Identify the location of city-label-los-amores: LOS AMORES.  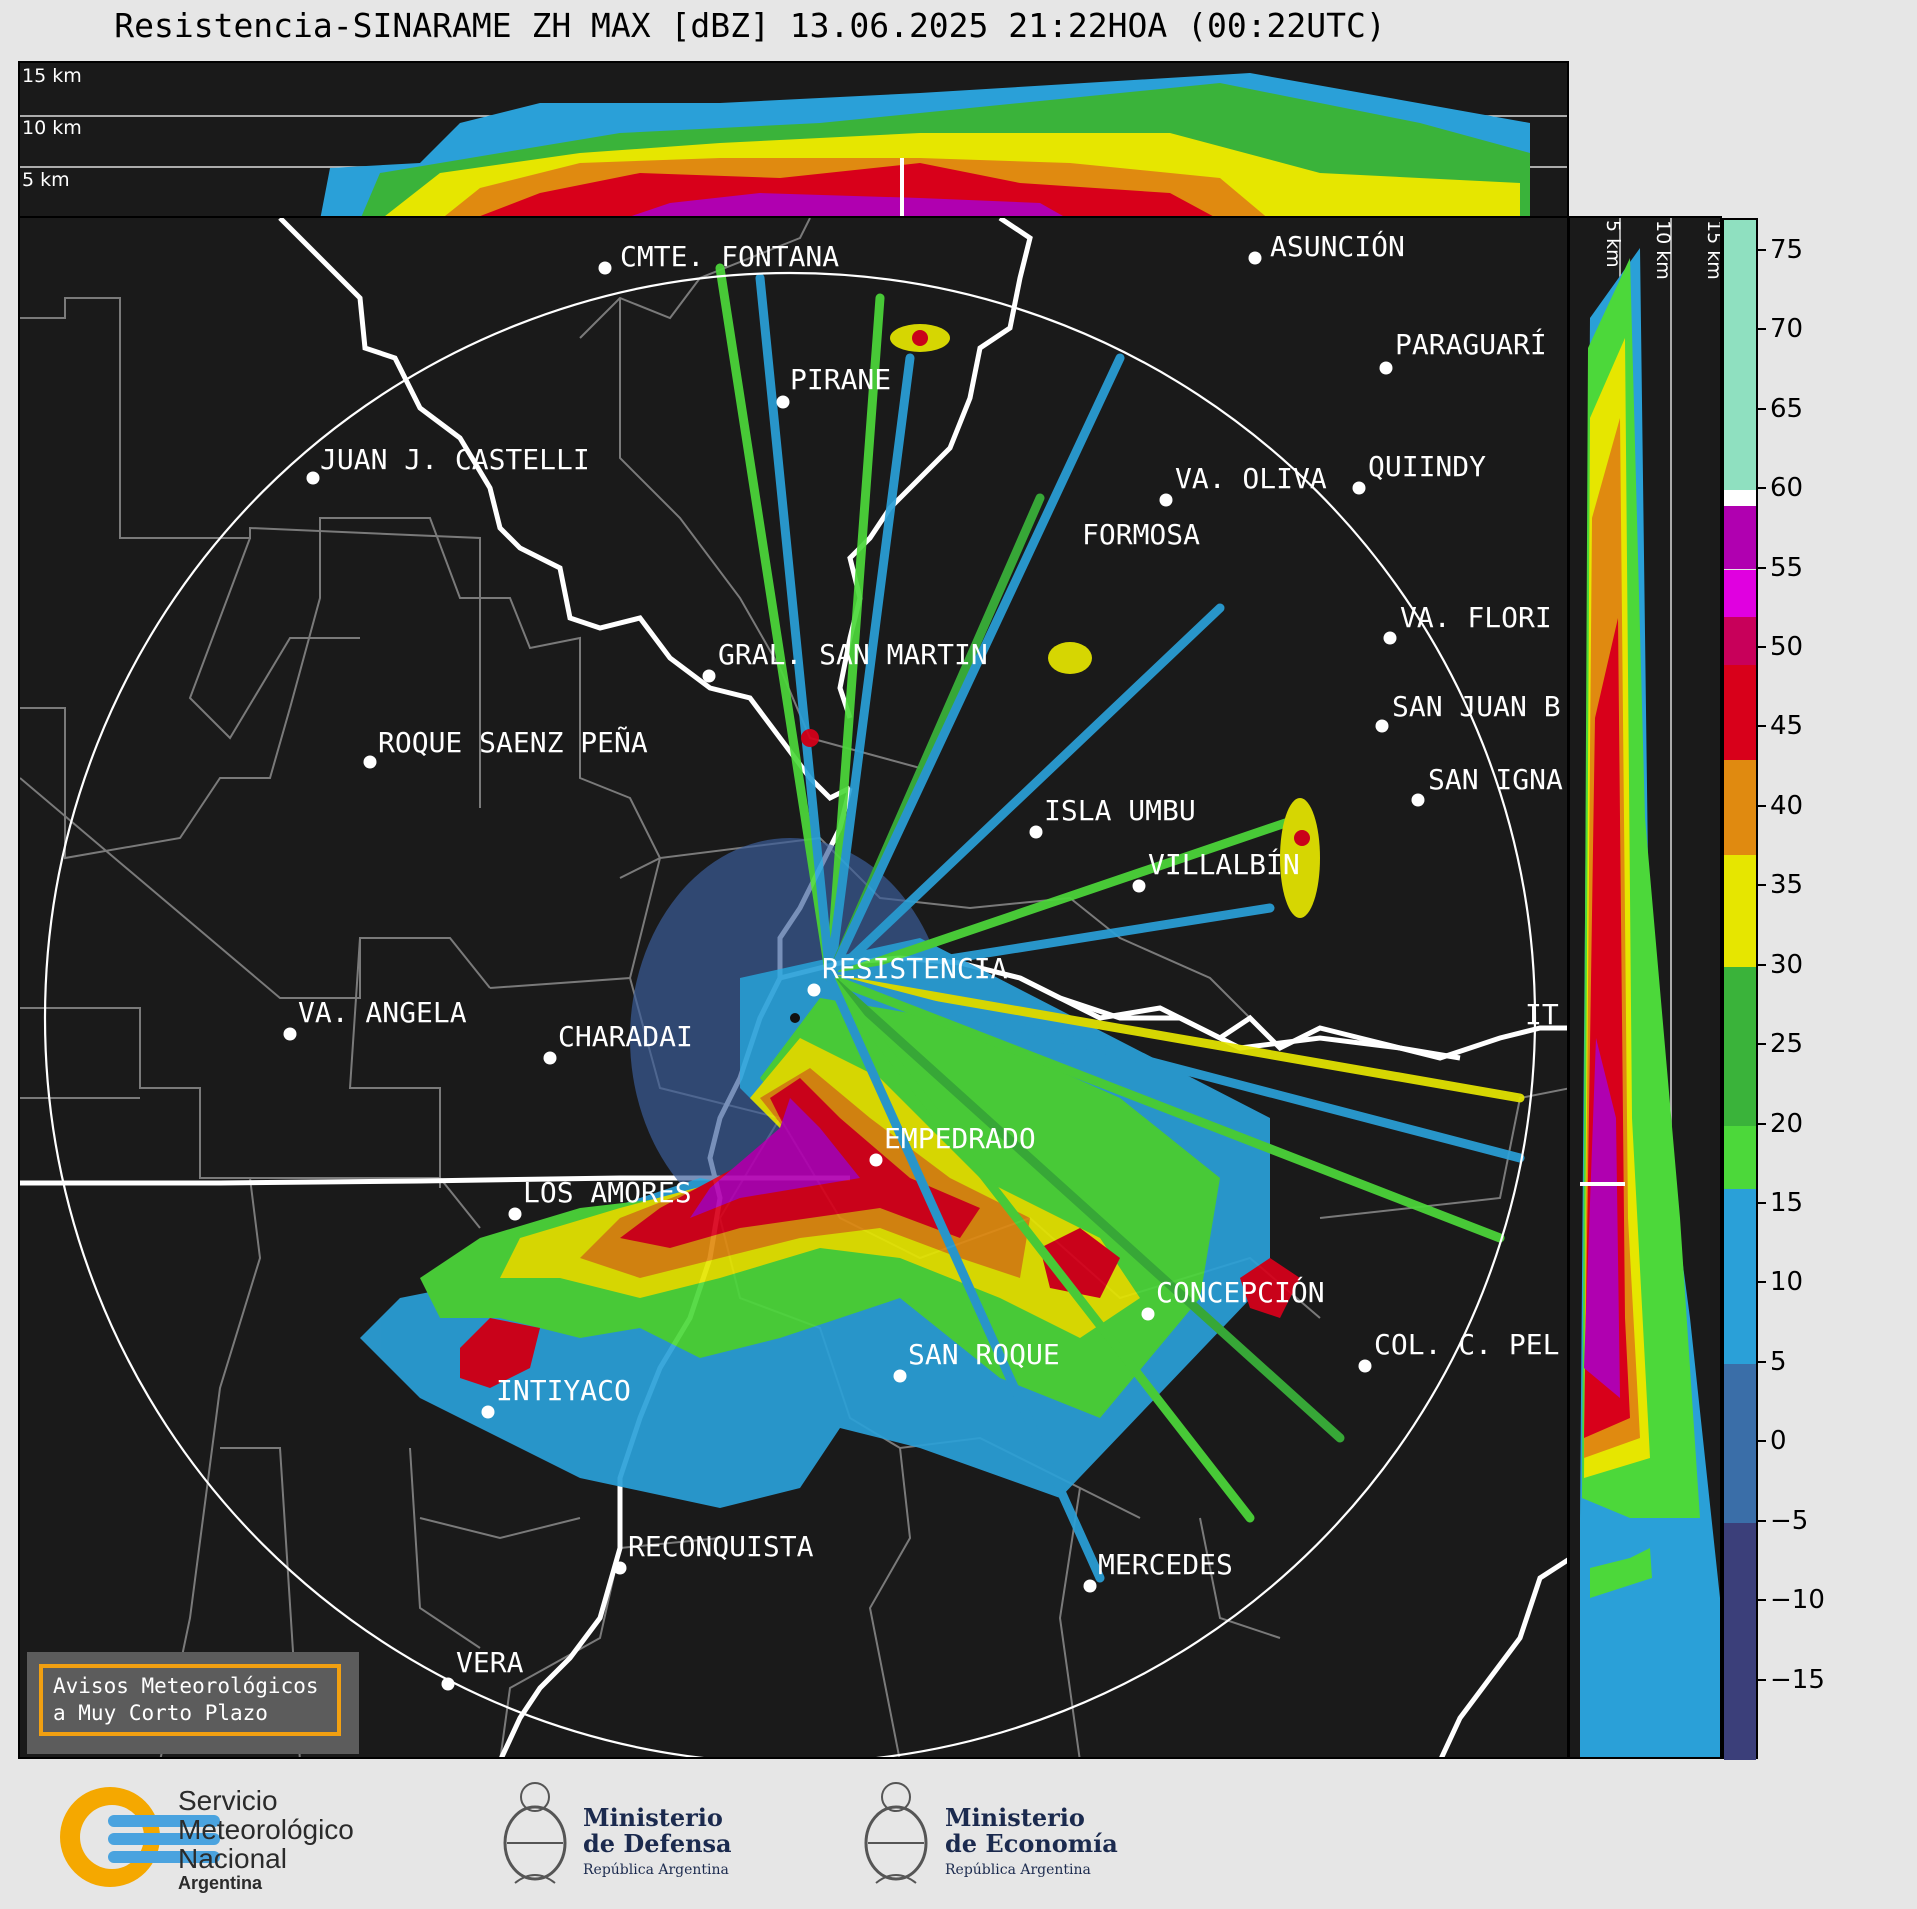
(607, 1192).